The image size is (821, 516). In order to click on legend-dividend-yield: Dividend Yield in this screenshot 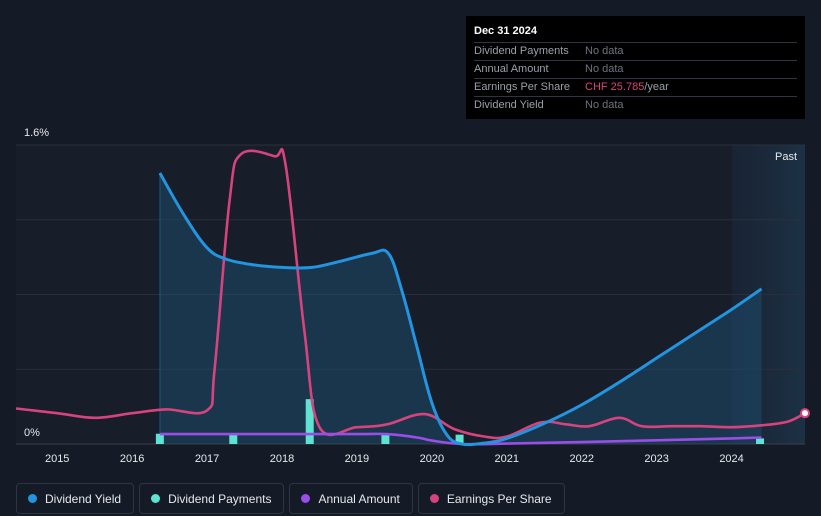, I will do `click(75, 498)`.